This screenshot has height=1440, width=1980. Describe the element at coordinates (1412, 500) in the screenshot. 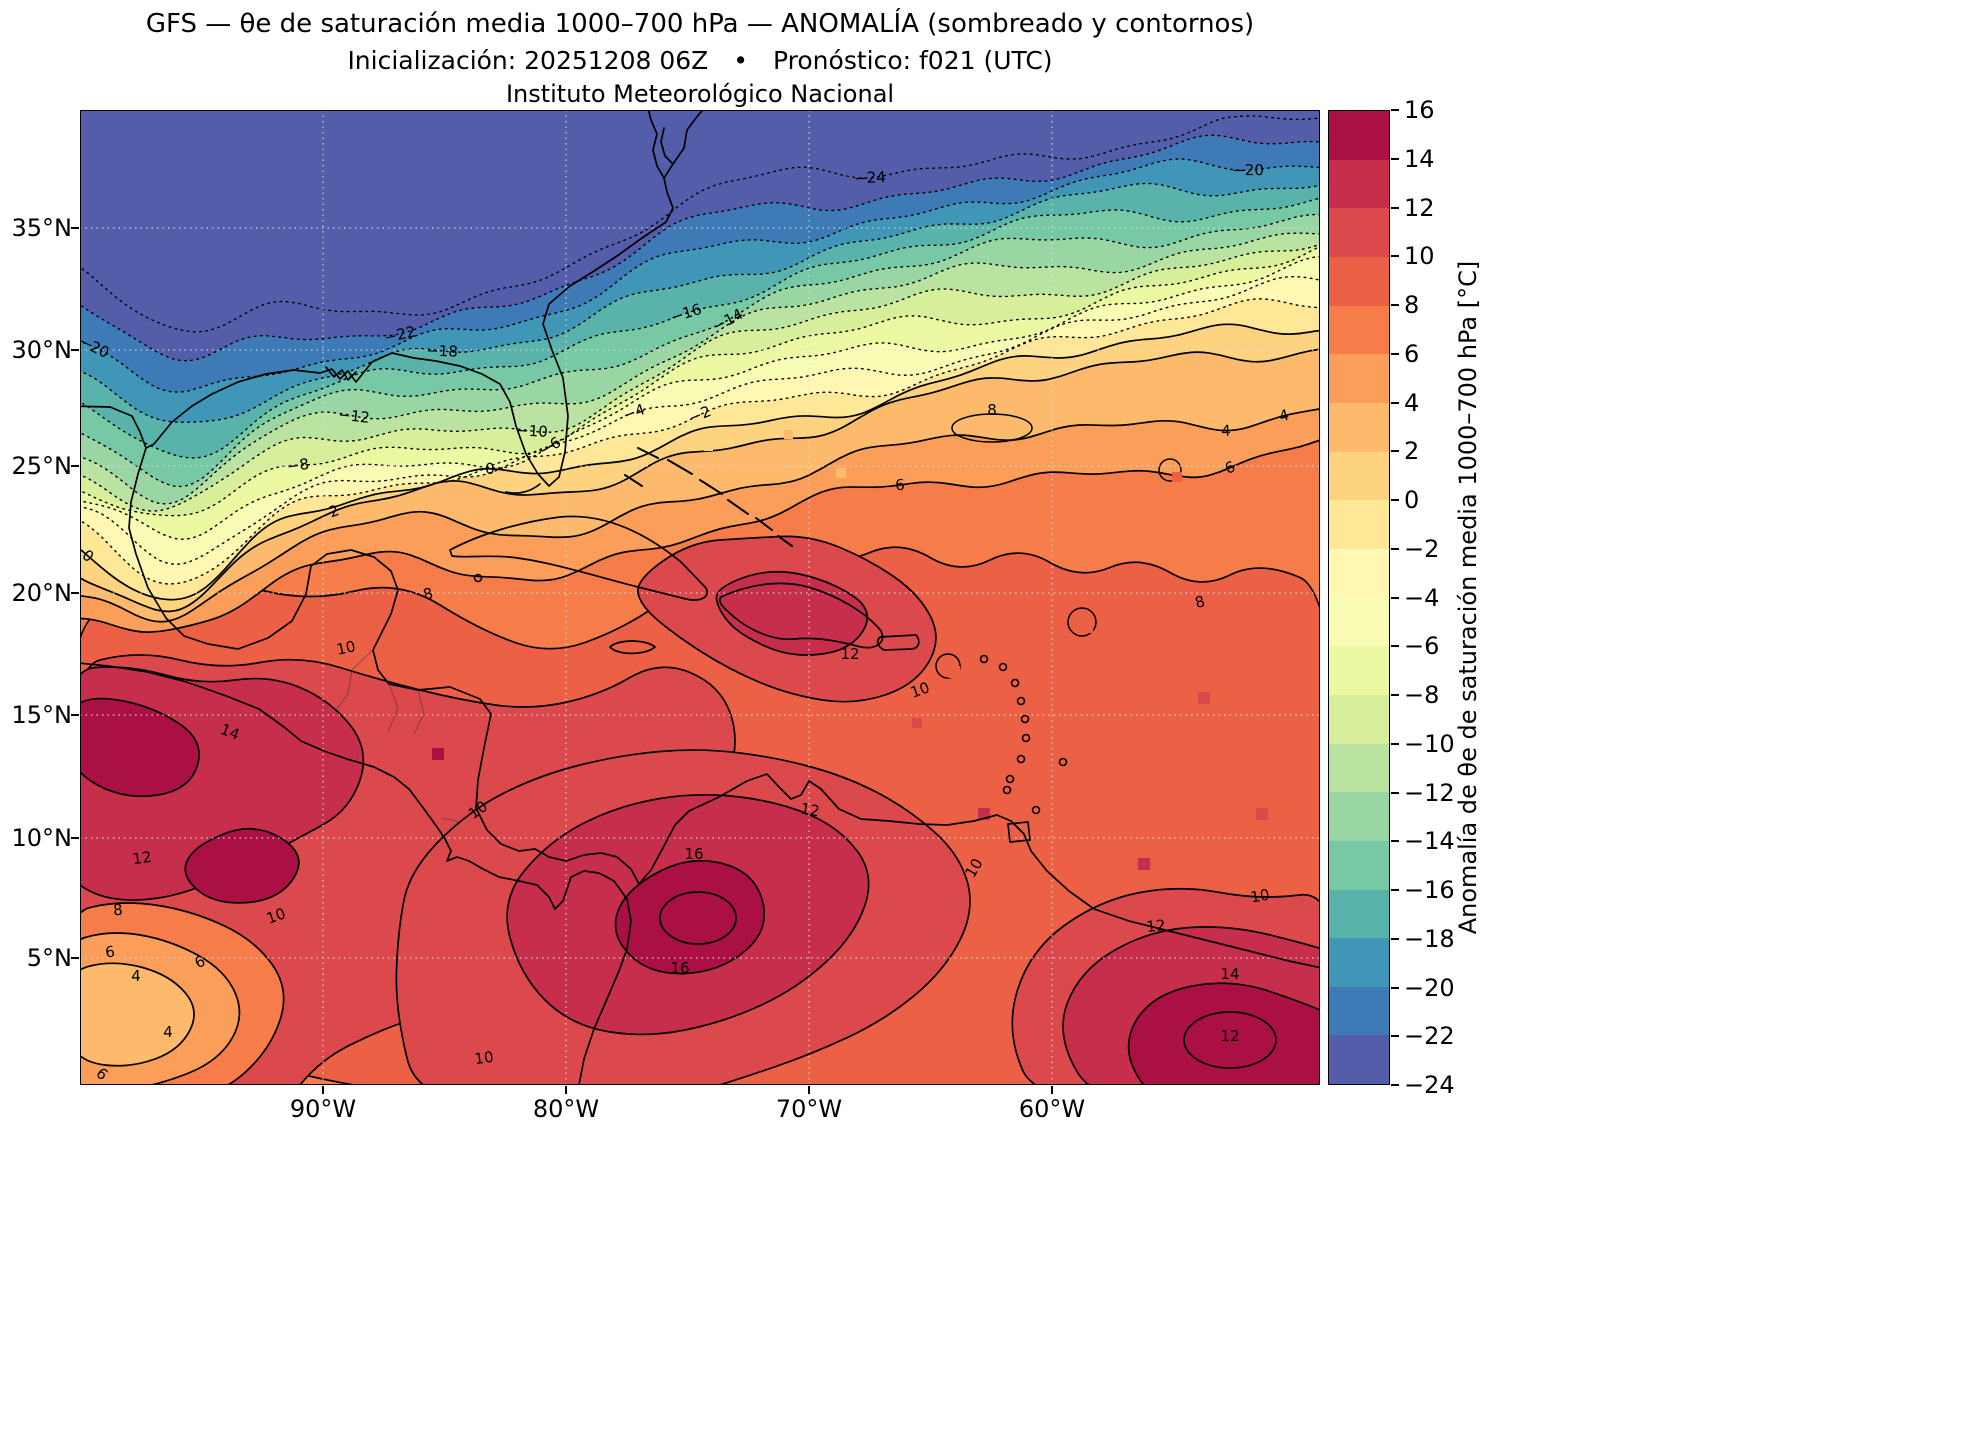

I see `colorbar-tick-label: 0` at that location.